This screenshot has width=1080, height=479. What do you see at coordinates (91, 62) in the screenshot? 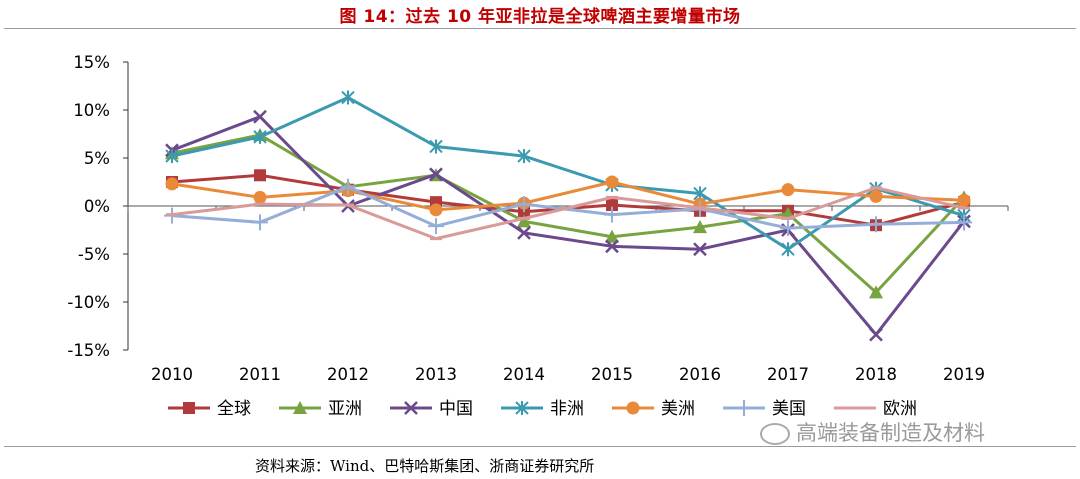
I see `y-tick-label: 15%` at bounding box center [91, 62].